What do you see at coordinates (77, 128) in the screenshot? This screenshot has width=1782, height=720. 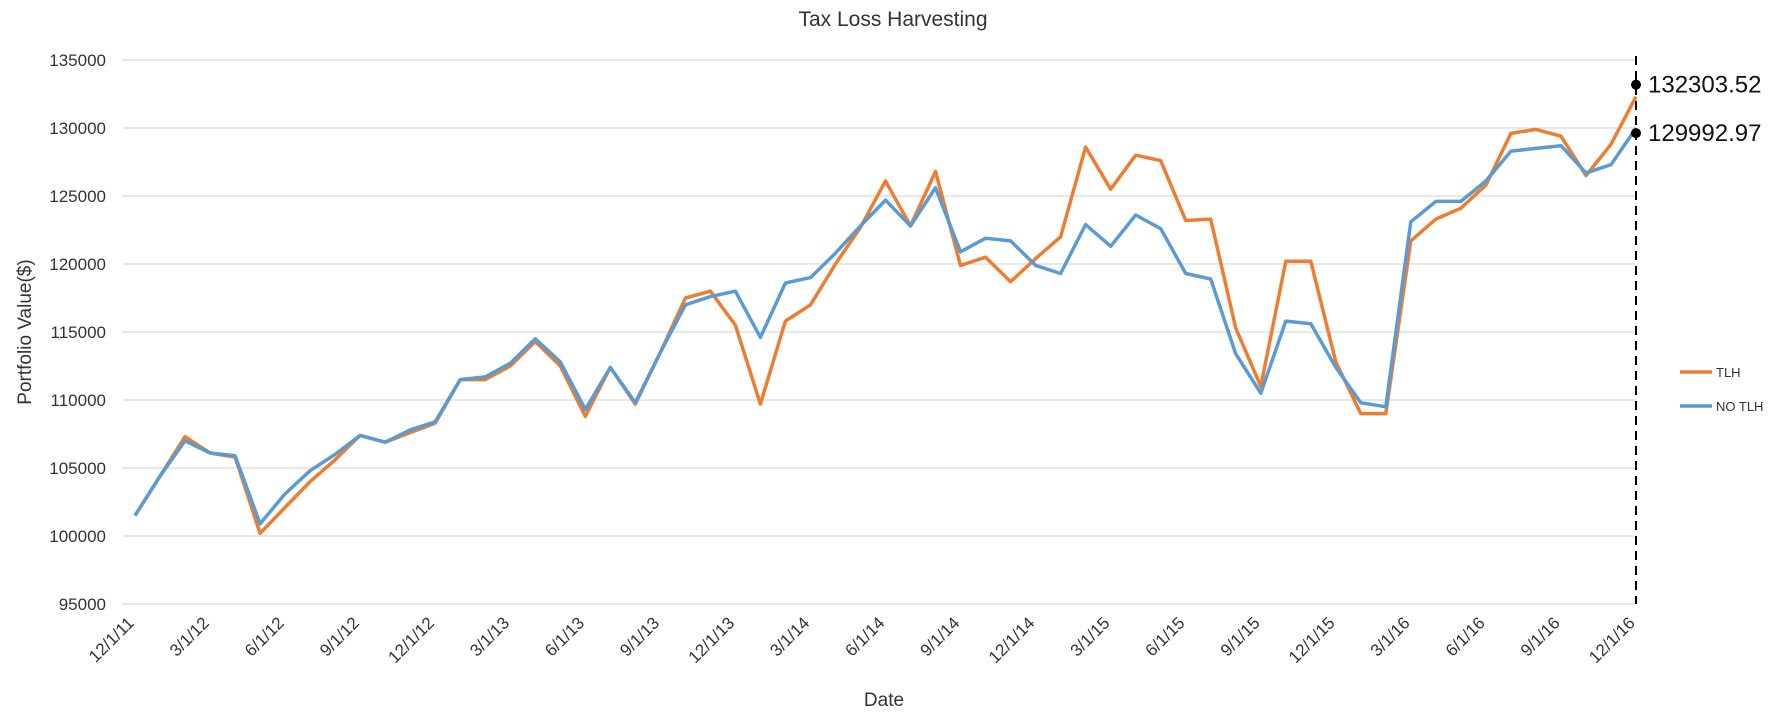 I see `y-tick-label: 130000` at bounding box center [77, 128].